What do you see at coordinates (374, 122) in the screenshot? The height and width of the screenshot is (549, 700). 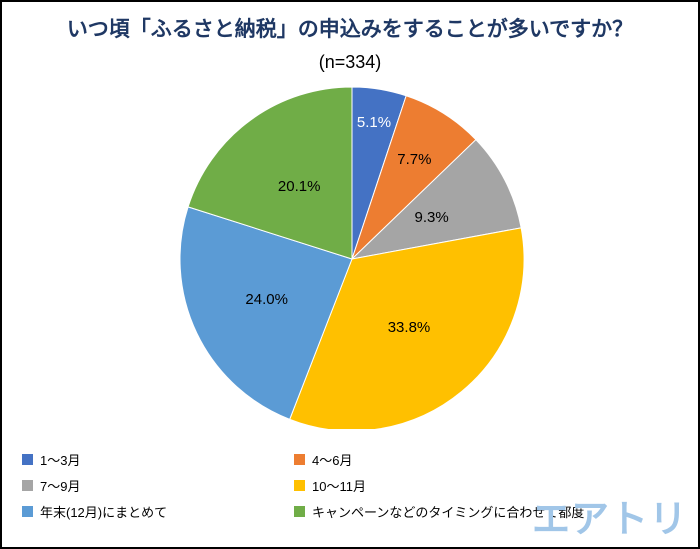 I see `pie-label-0: 5.1%` at bounding box center [374, 122].